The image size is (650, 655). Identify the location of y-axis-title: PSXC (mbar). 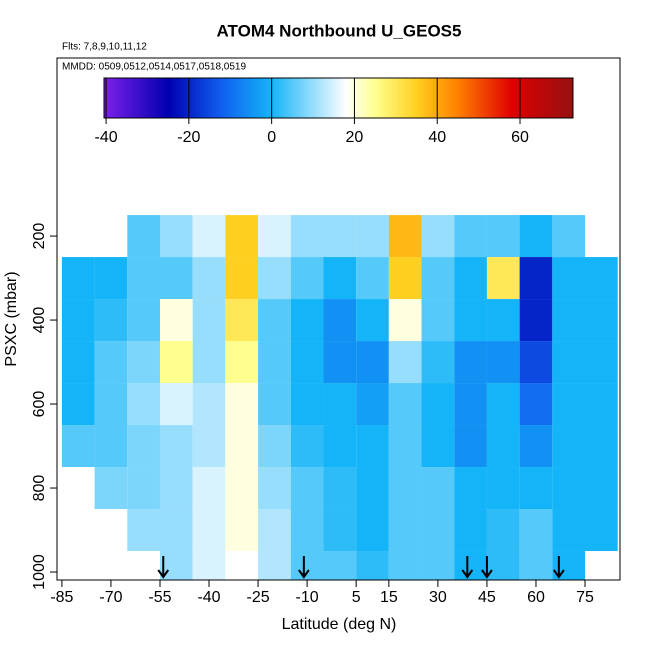
(11, 318).